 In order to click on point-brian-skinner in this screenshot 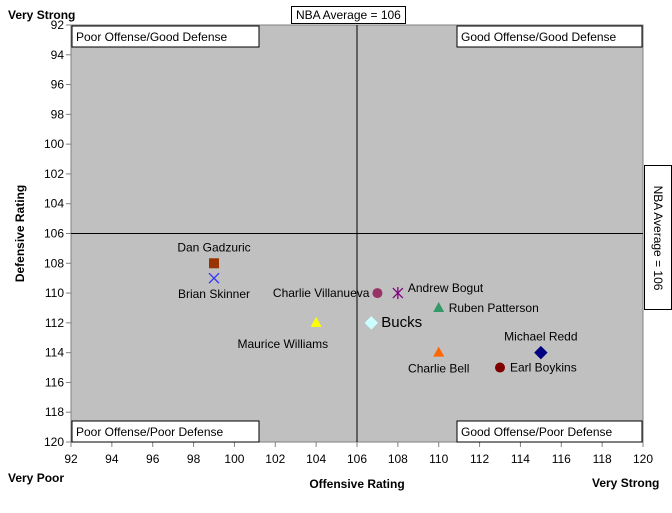, I will do `click(214, 278)`.